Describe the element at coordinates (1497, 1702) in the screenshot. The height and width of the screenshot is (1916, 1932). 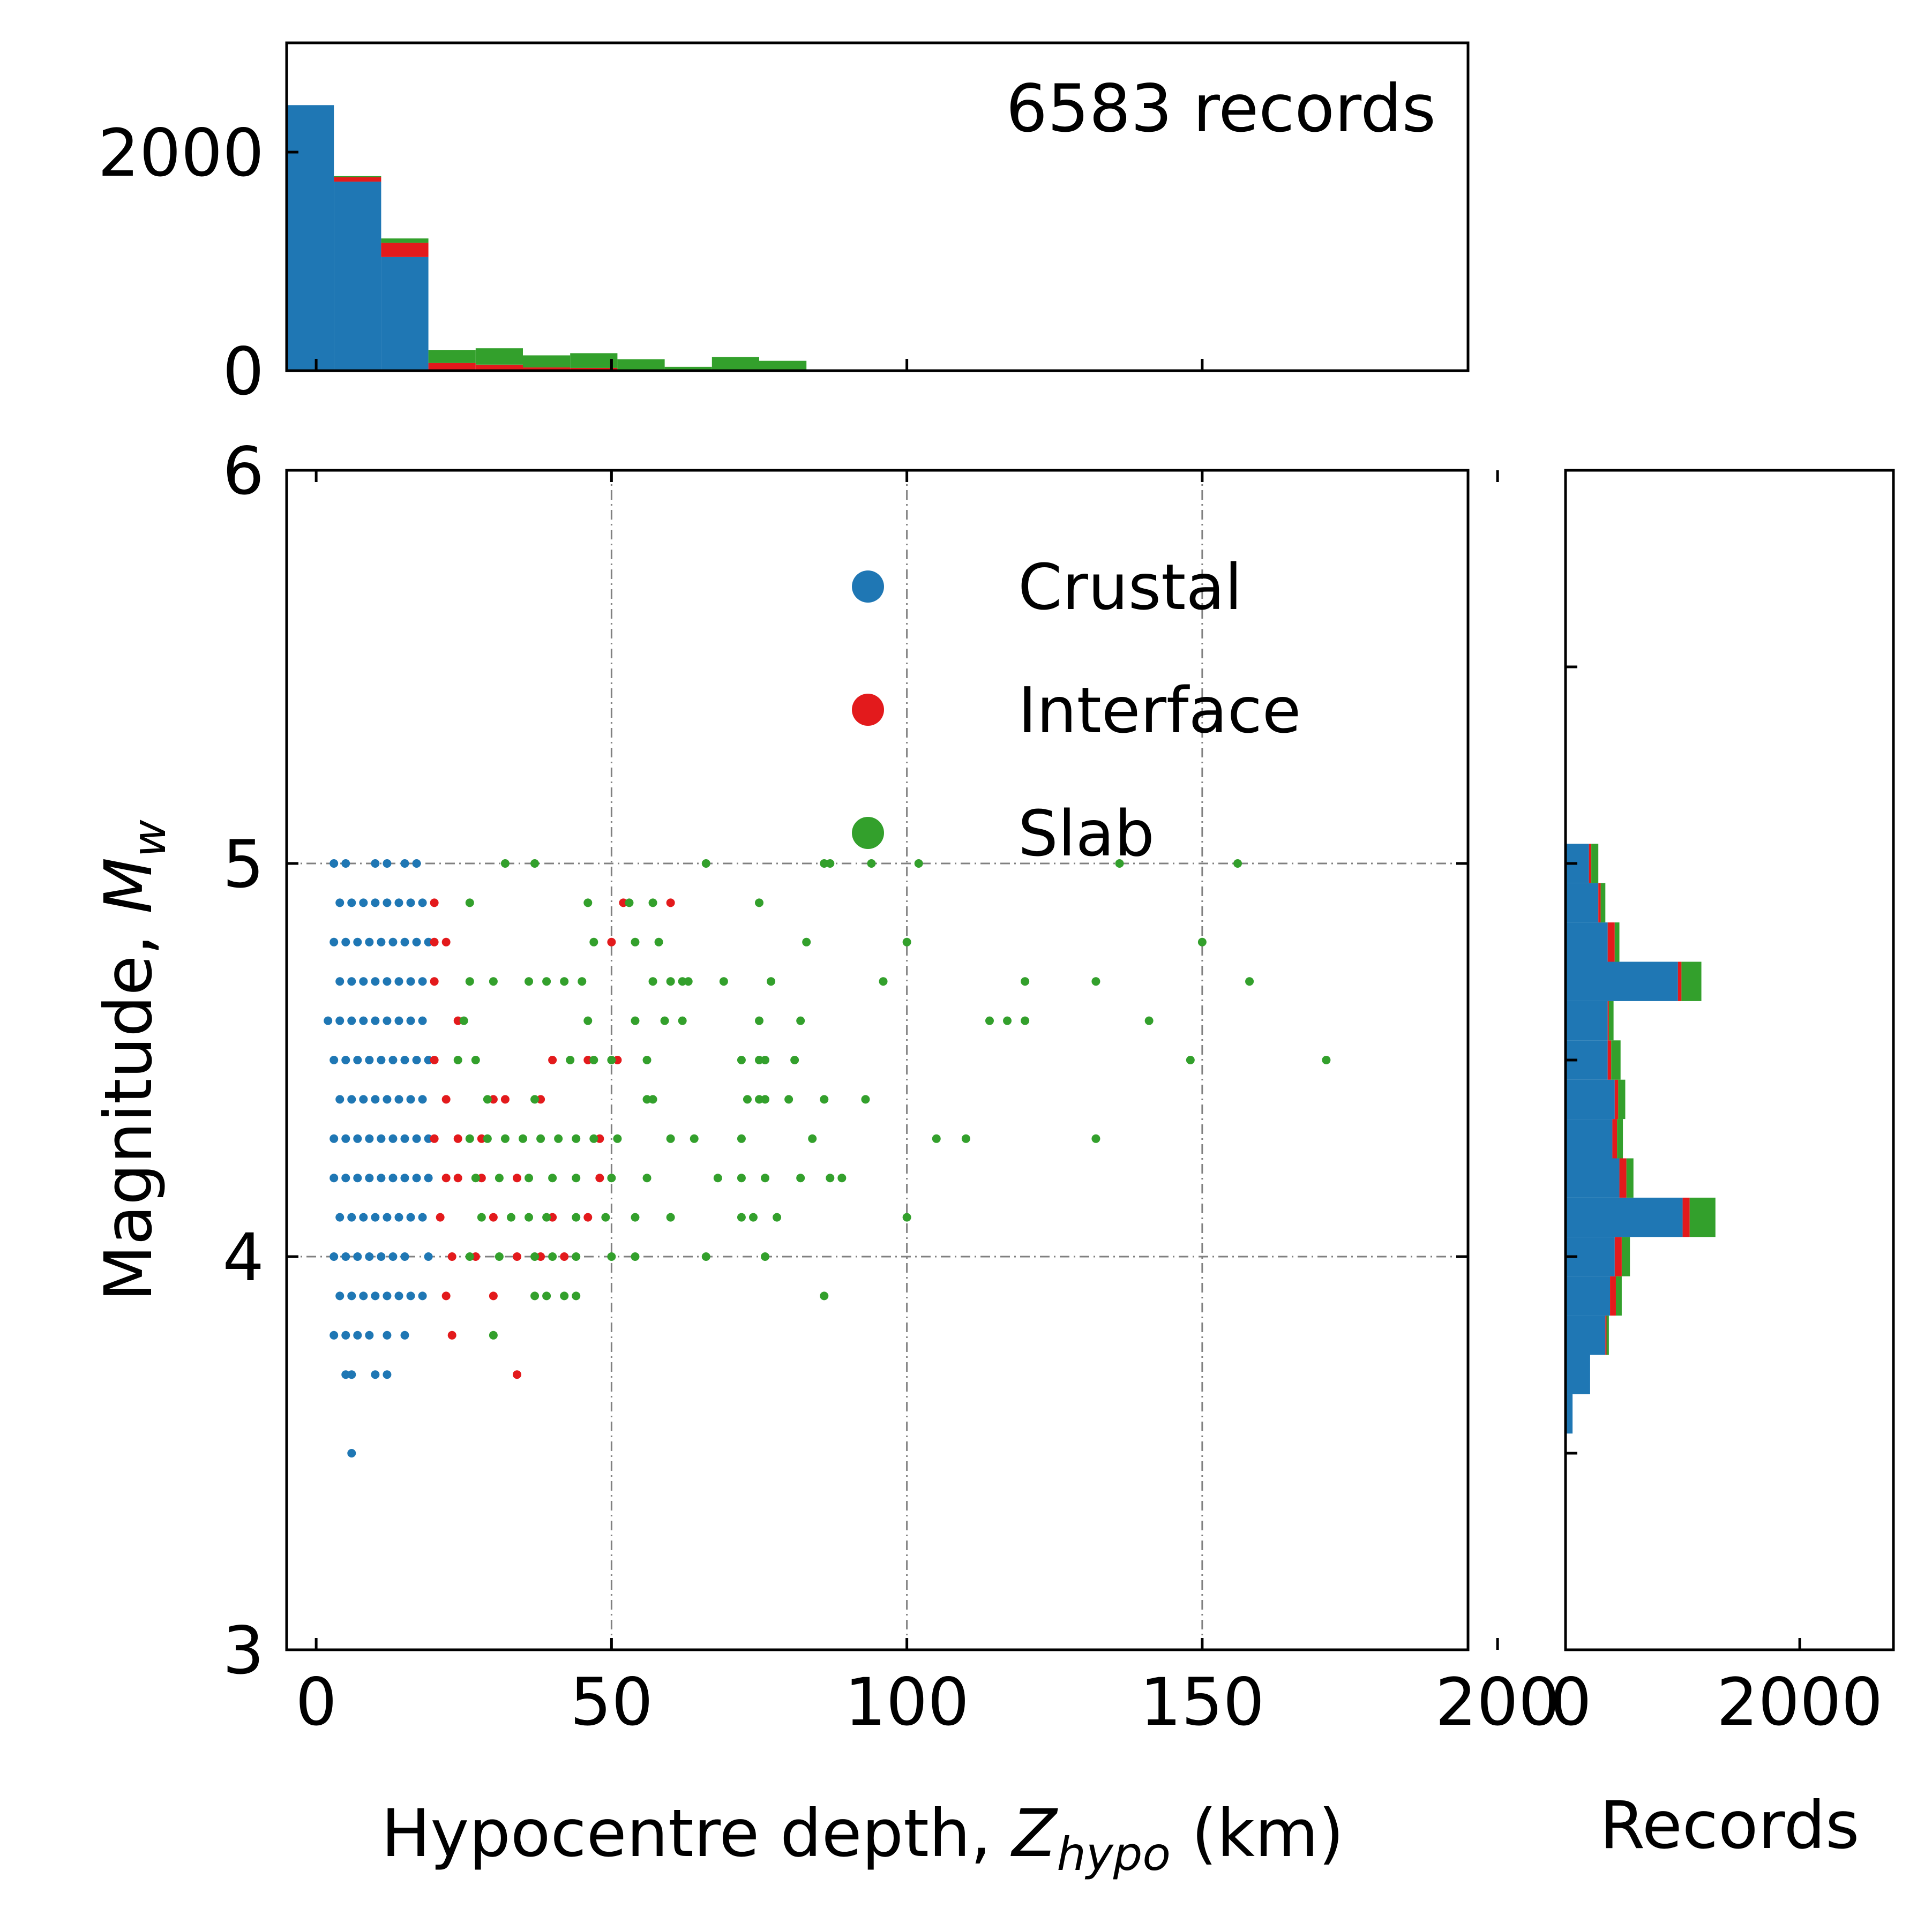
I see `x-tick-label: 200` at that location.